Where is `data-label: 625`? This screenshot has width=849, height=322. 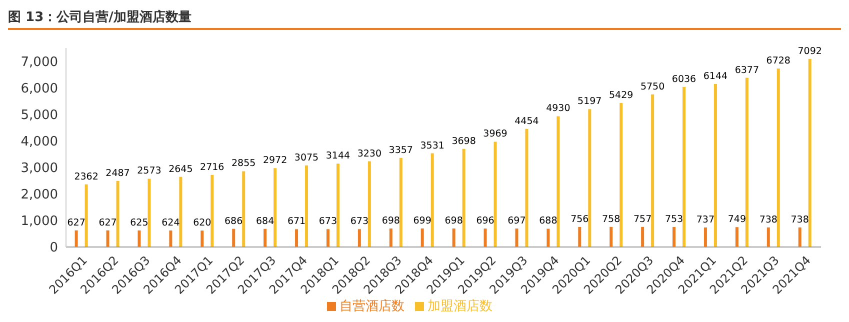
data-label: 625 is located at coordinates (139, 222).